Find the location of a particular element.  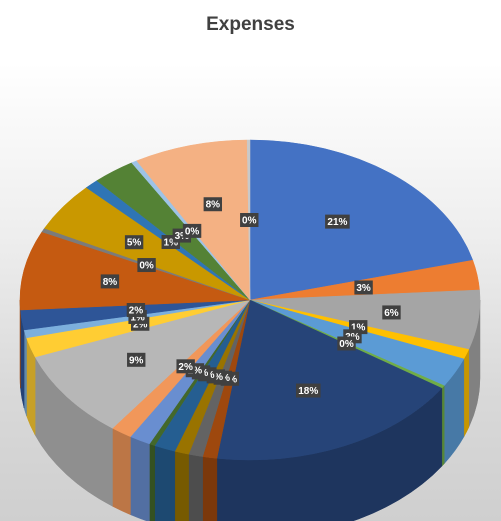

data-label-20: 5% is located at coordinates (134, 242).